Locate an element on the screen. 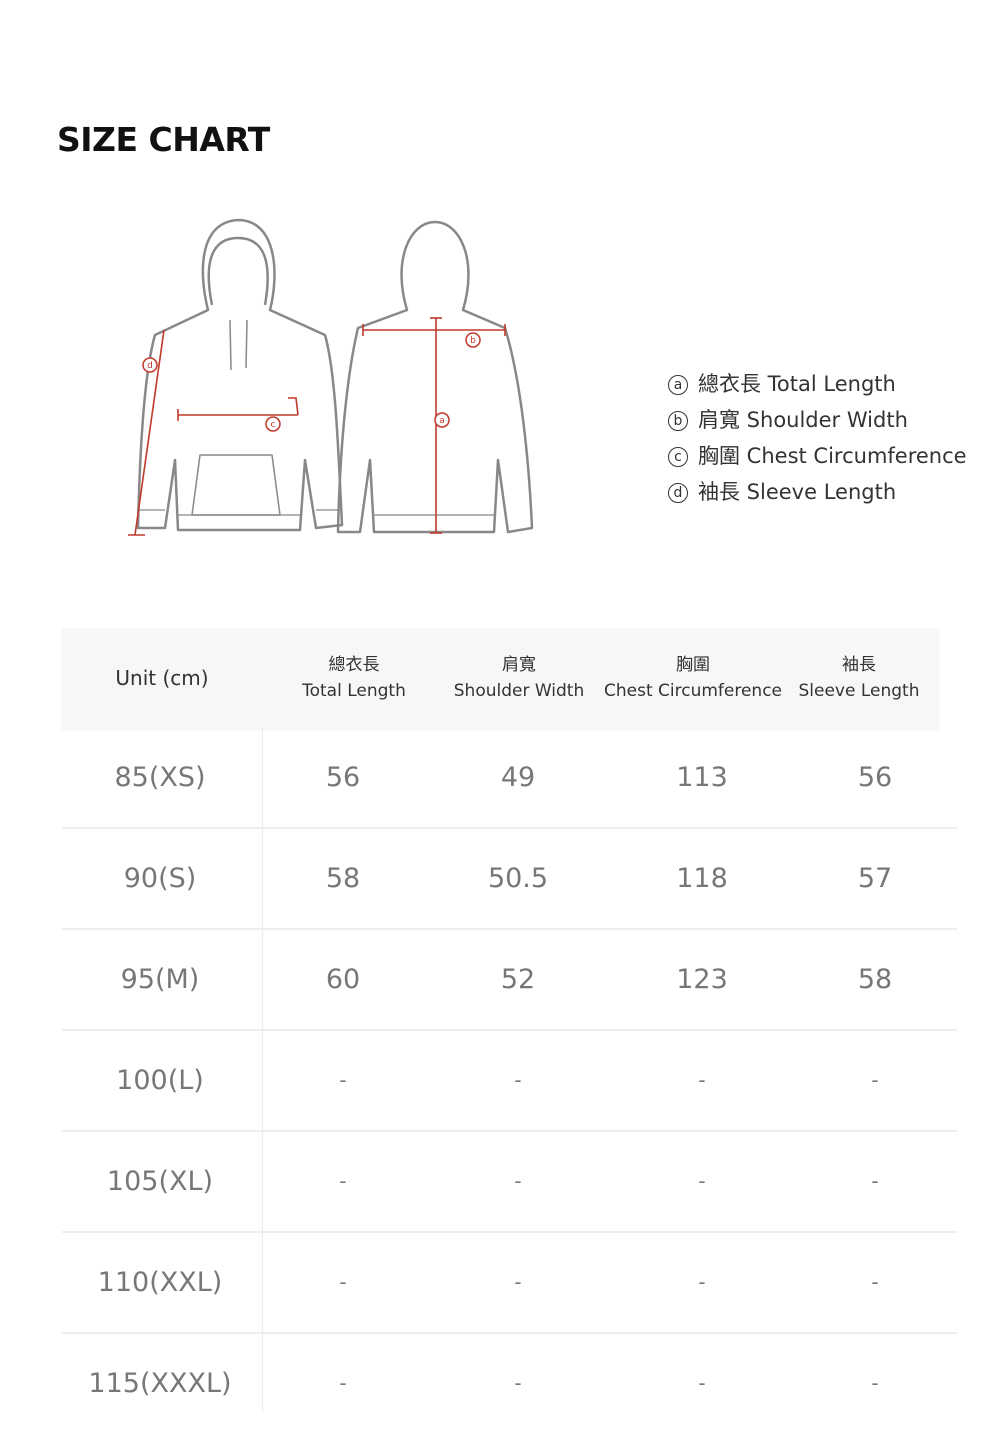  front-hood-opening is located at coordinates (238, 271).